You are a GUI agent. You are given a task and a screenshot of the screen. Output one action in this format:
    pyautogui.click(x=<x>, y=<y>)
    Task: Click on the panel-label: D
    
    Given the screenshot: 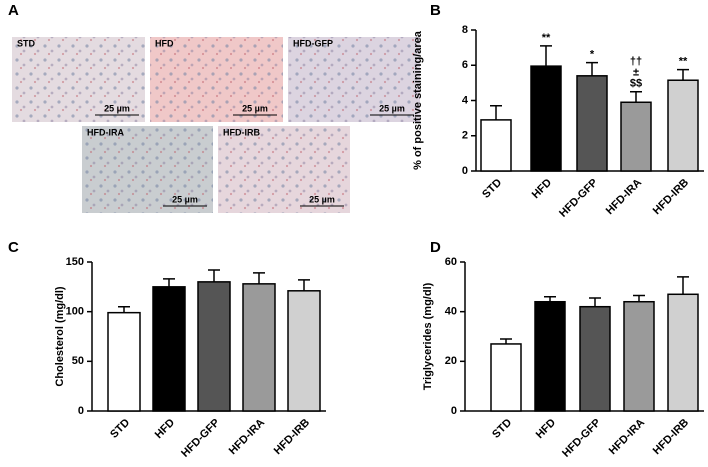 What is the action you would take?
    pyautogui.click(x=435, y=247)
    